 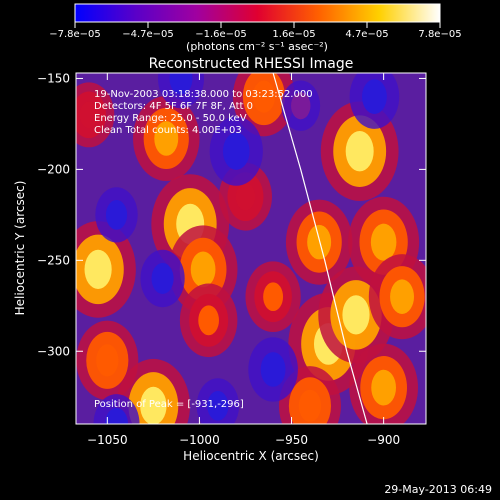 I want to click on annotation-line: Clean Total counts: 4.00E+03, so click(x=168, y=130).